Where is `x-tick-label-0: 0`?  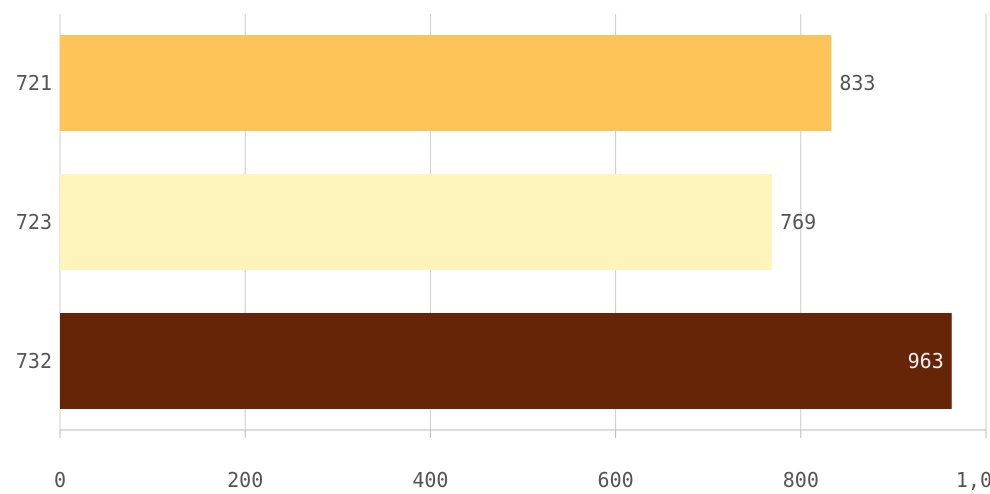 x-tick-label-0: 0 is located at coordinates (60, 480).